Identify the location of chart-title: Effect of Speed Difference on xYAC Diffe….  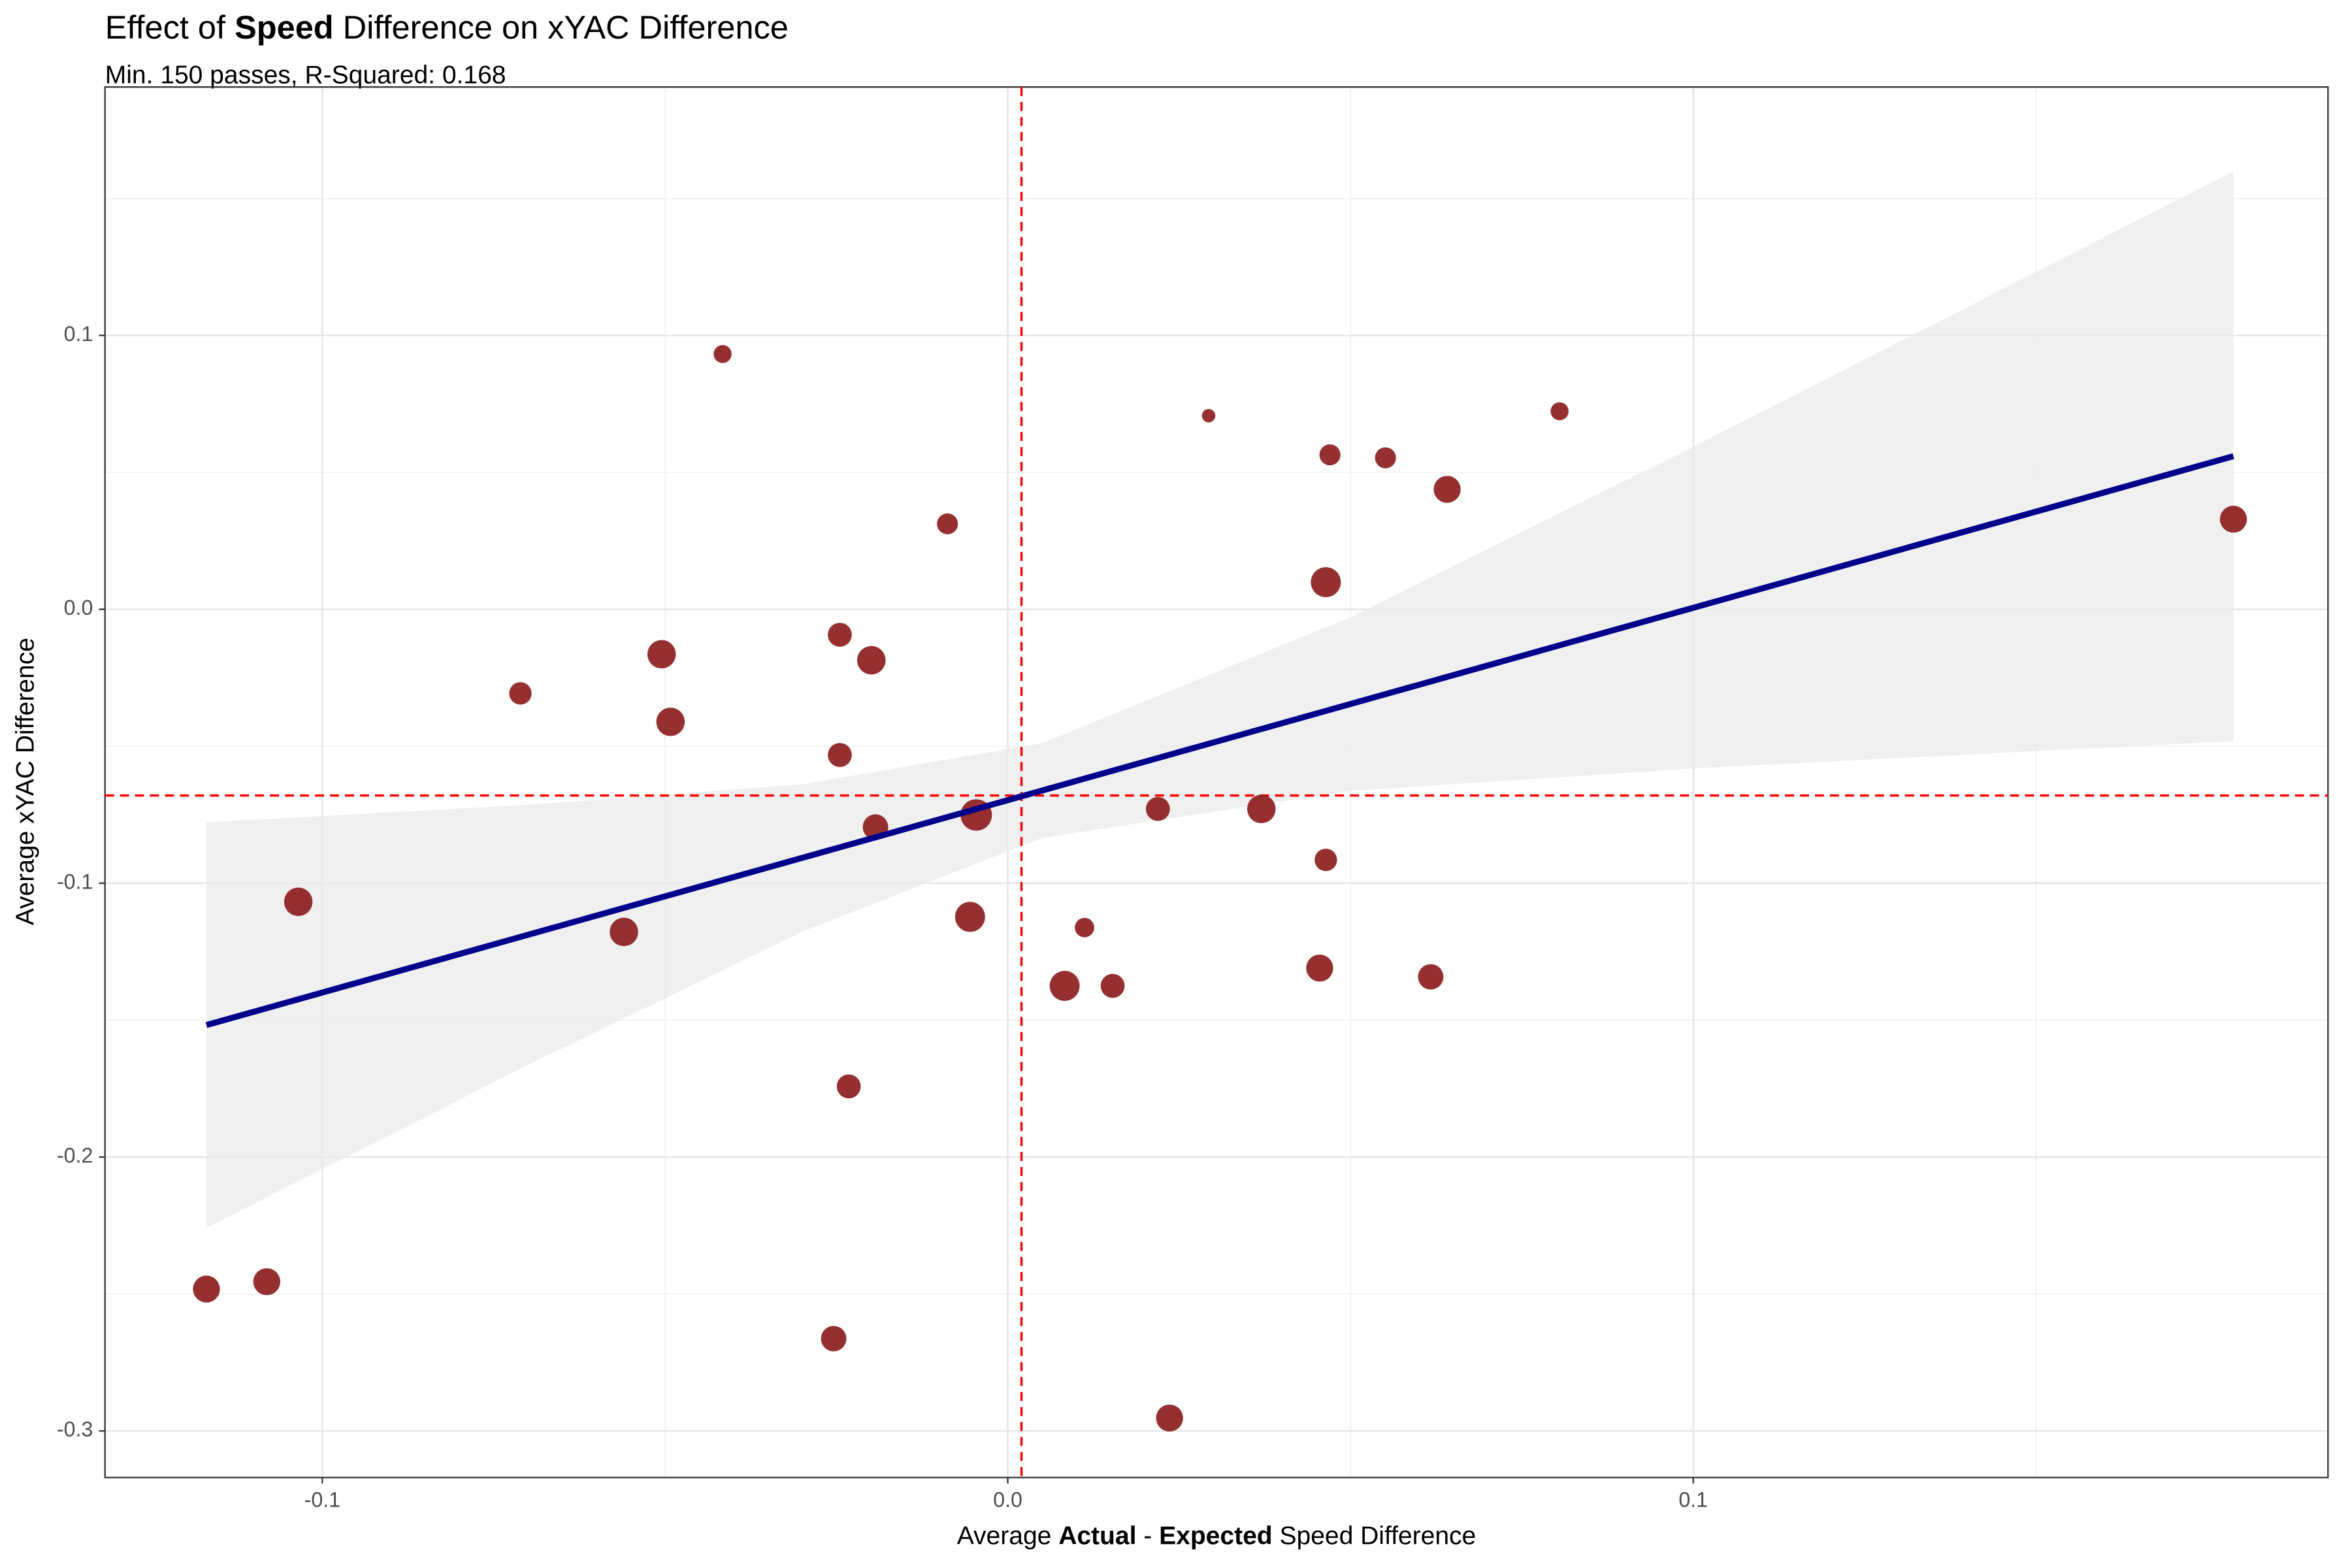
(447, 27).